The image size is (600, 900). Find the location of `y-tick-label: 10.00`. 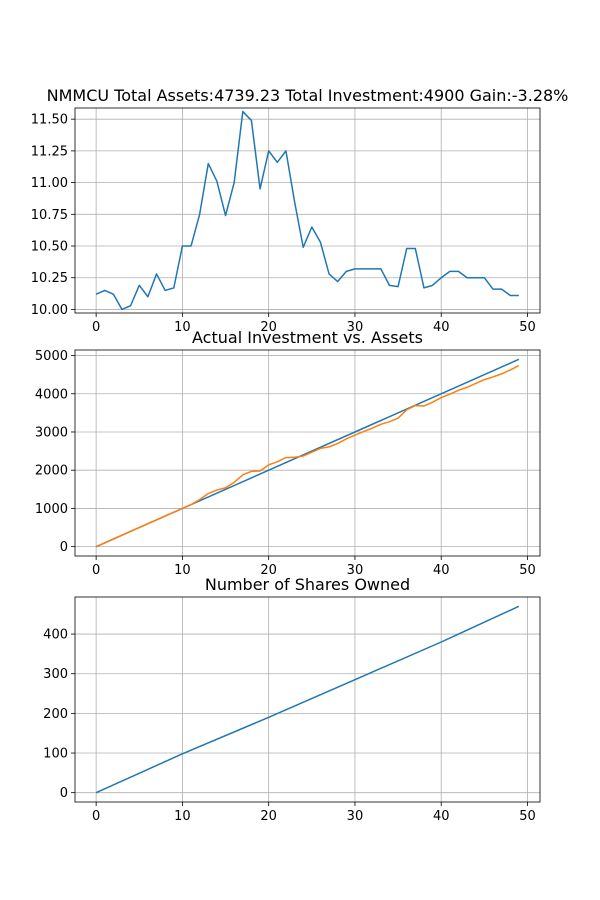

y-tick-label: 10.00 is located at coordinates (49, 310).